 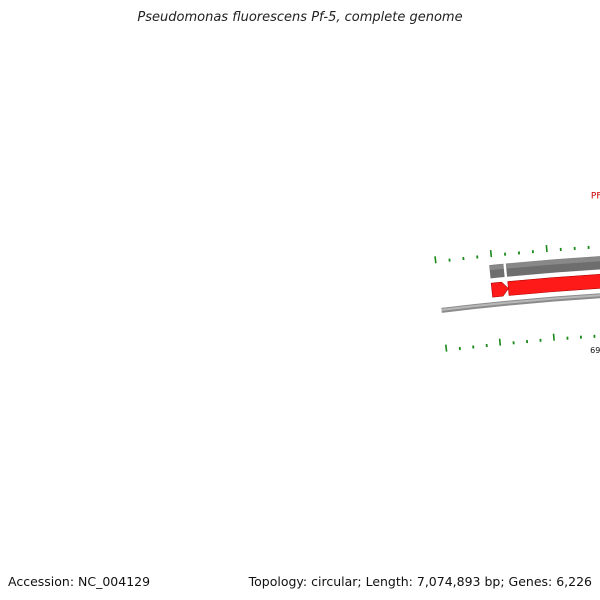 What do you see at coordinates (512, 254) in the screenshot?
I see `upper-tick-marks` at bounding box center [512, 254].